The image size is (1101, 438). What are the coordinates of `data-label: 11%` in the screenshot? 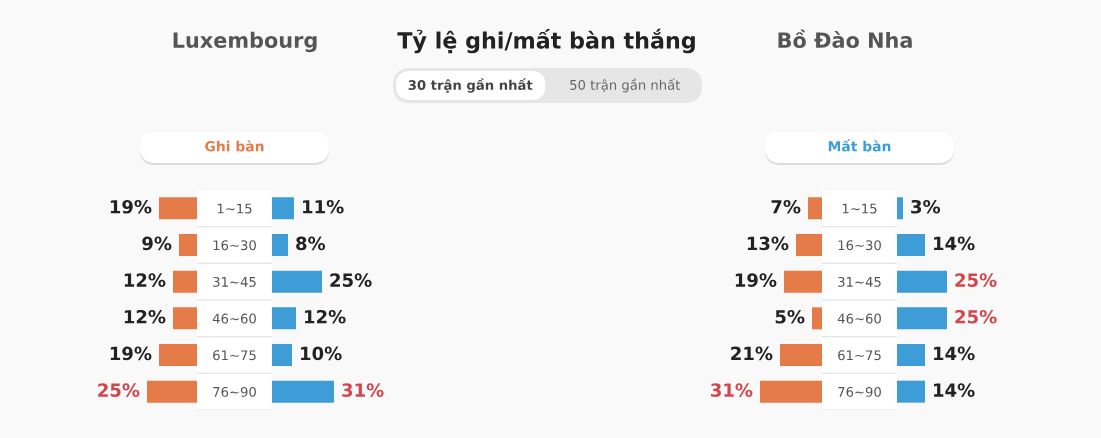 It's located at (323, 206).